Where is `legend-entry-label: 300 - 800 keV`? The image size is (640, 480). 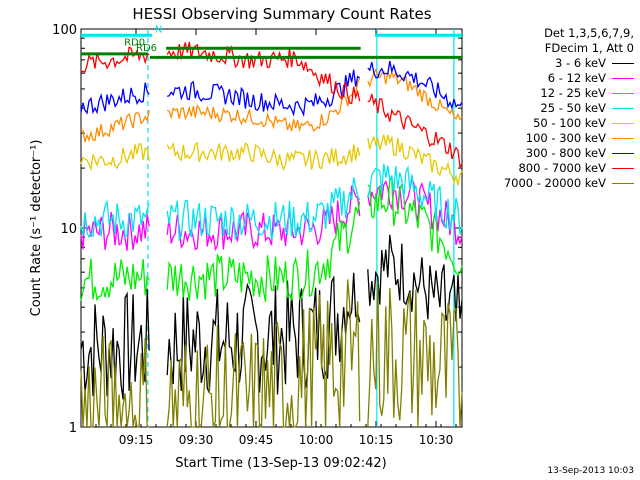 legend-entry-label: 300 - 800 keV is located at coordinates (565, 153).